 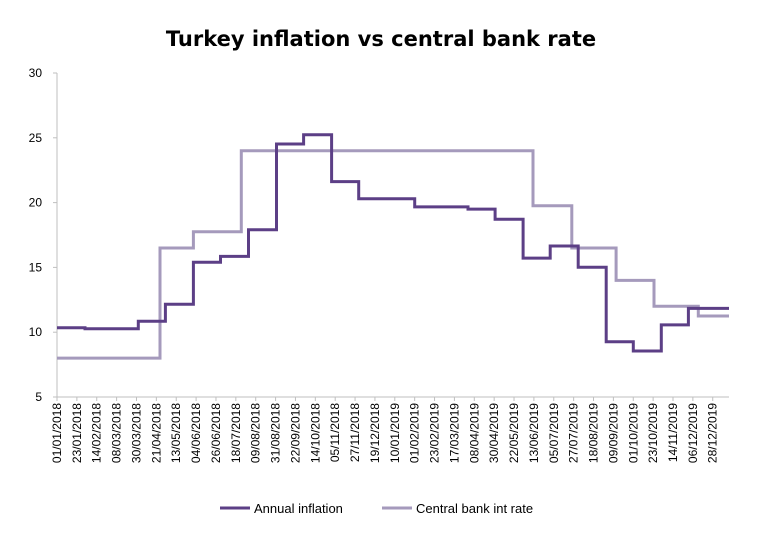 I want to click on x-tick-label: 01/01/2018, so click(x=57, y=433).